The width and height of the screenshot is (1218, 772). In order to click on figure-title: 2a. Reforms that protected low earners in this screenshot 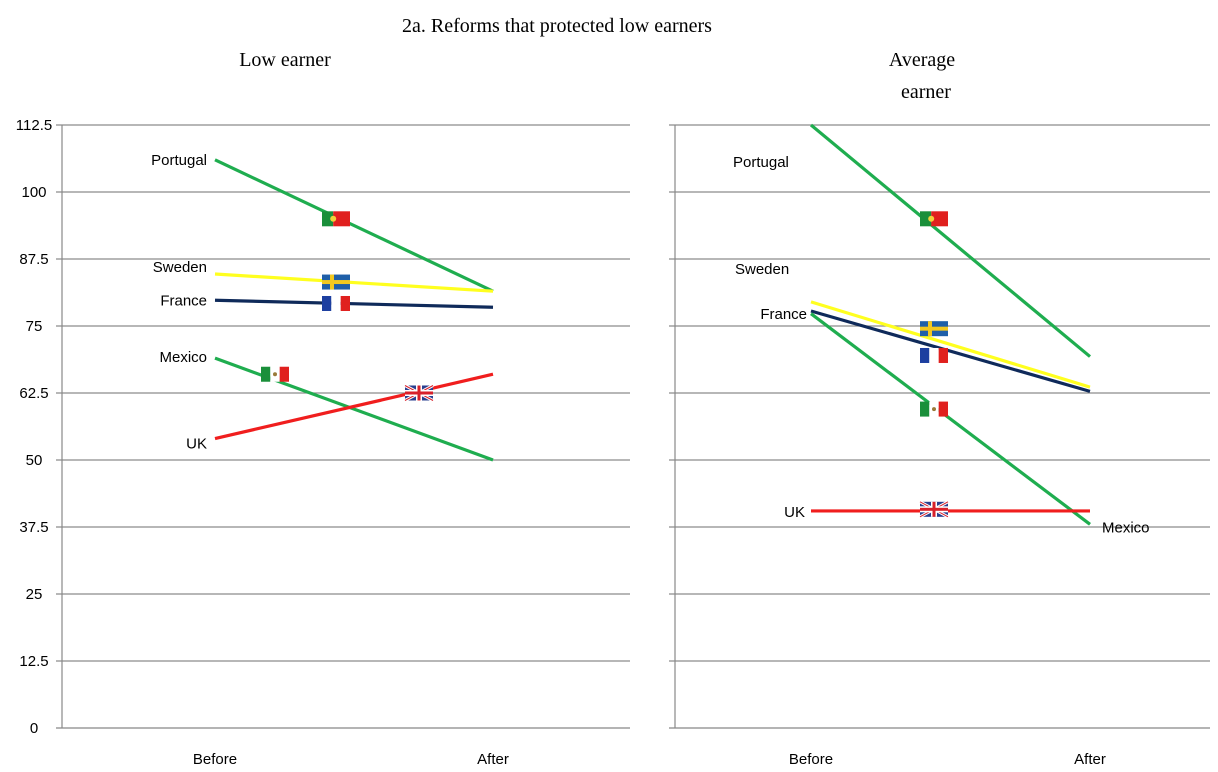, I will do `click(557, 26)`.